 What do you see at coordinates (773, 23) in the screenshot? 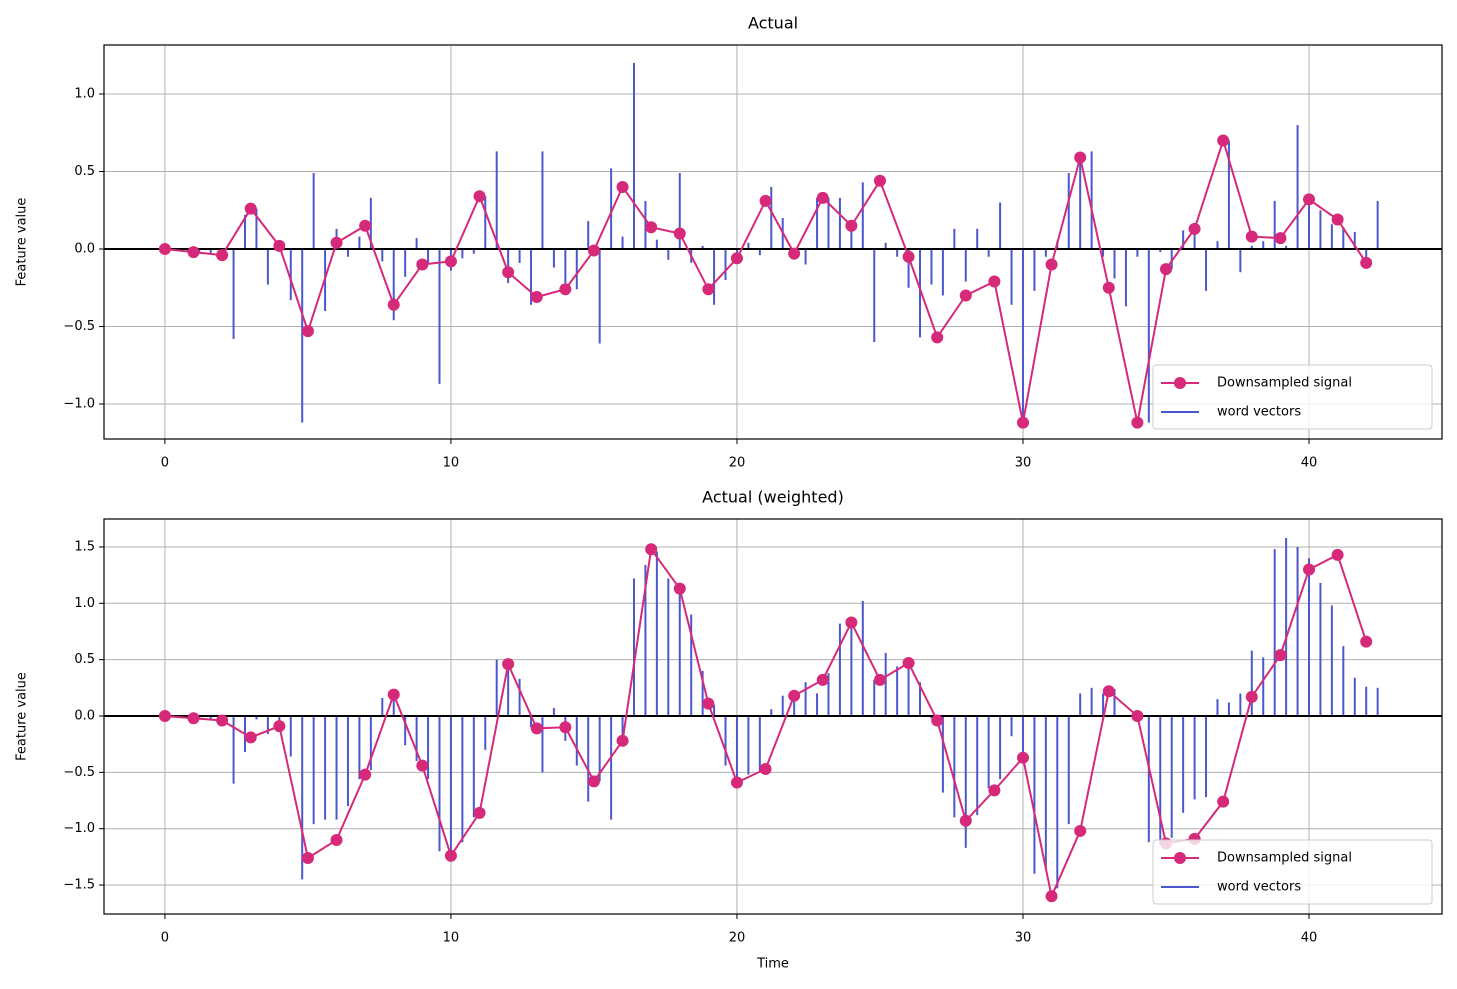
I see `chart-title: Actual` at bounding box center [773, 23].